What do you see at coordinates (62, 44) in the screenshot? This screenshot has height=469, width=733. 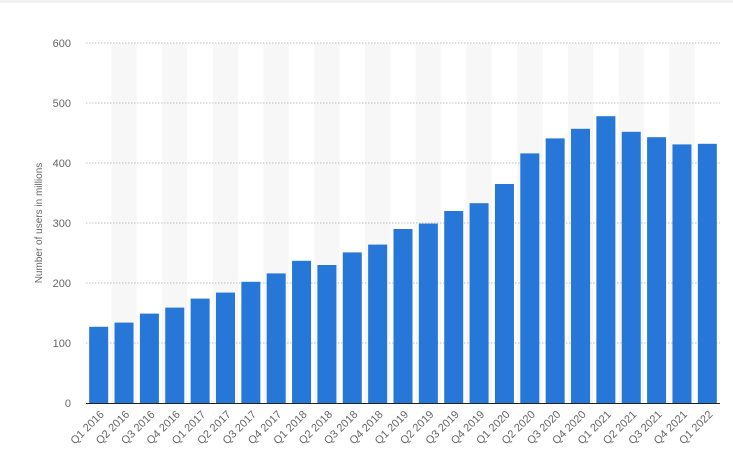 I see `y-tick-label: 600` at bounding box center [62, 44].